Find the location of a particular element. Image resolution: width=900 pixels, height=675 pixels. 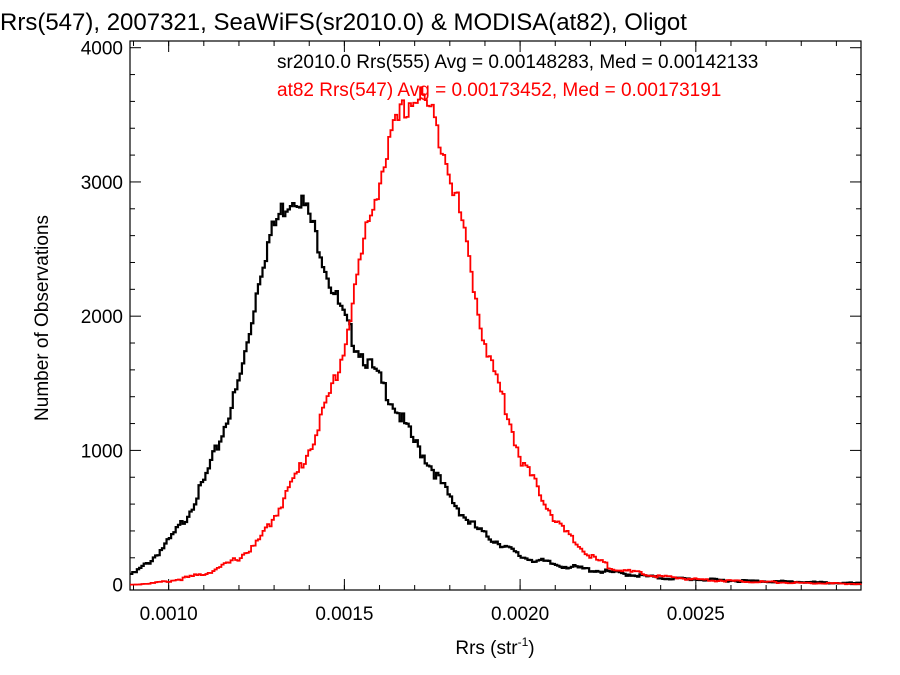

x-axis-label-superscript: -1 is located at coordinates (523, 642).